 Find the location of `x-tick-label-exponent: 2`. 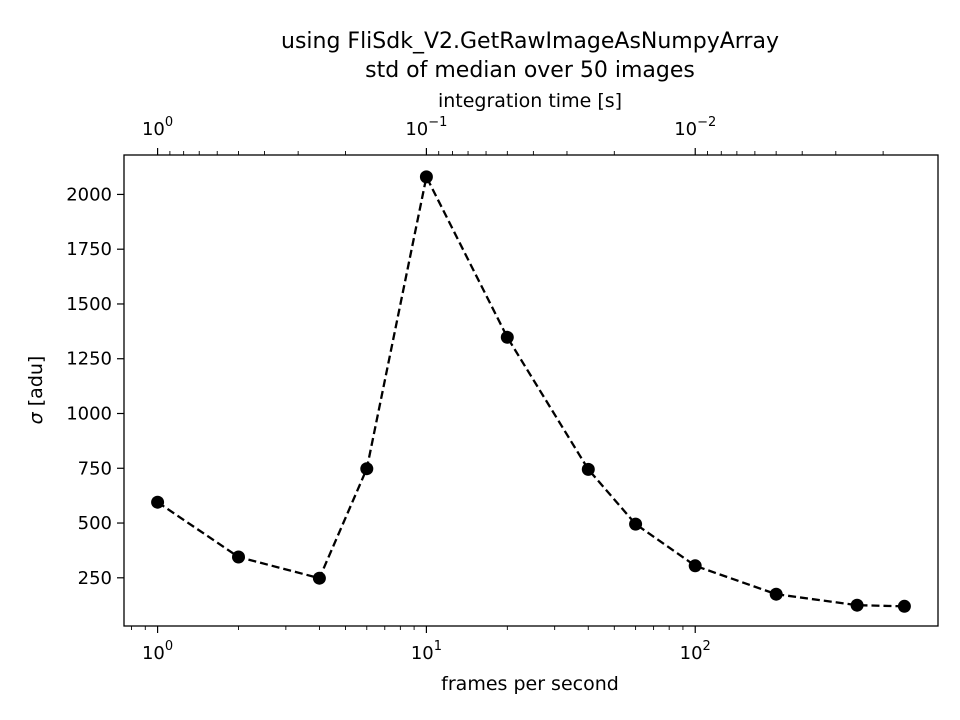

x-tick-label-exponent: 2 is located at coordinates (707, 646).